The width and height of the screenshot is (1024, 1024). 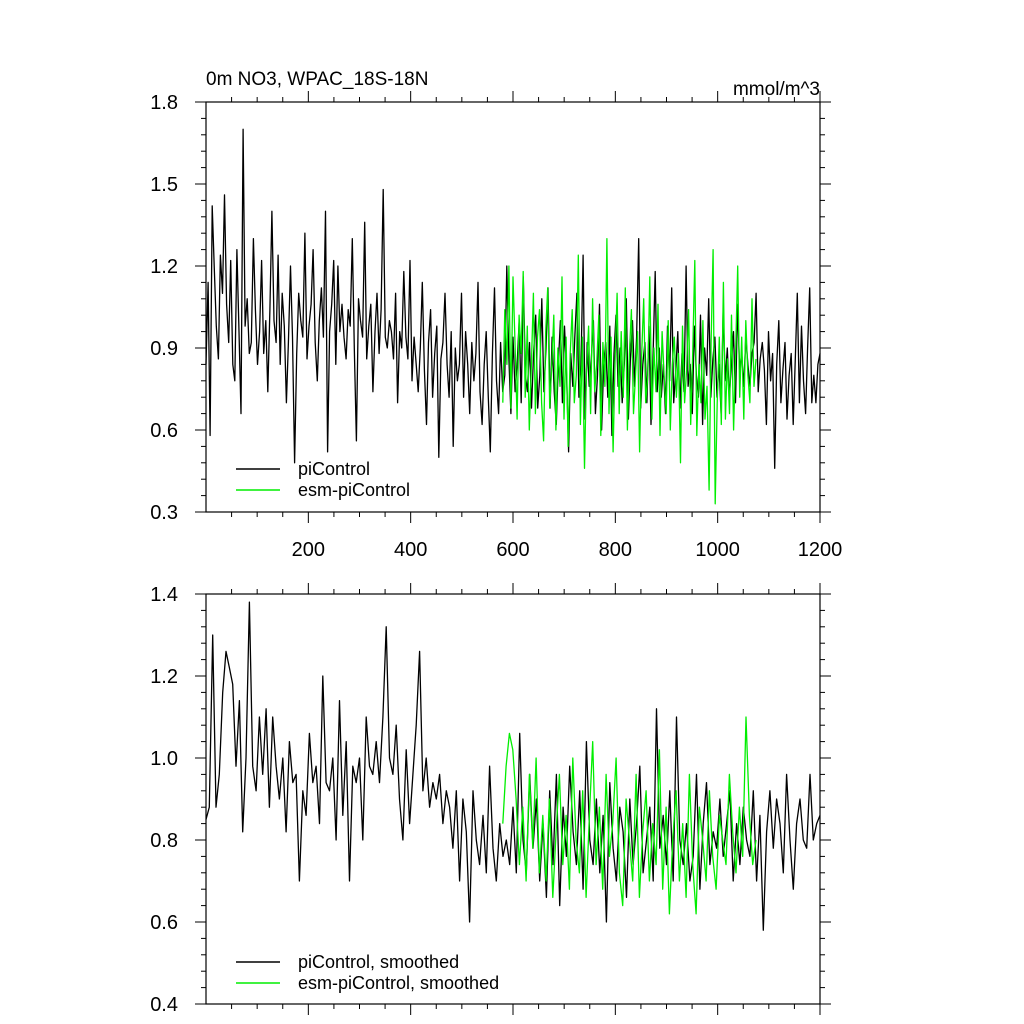 I want to click on units-label: mmol/m^3, so click(x=776, y=89).